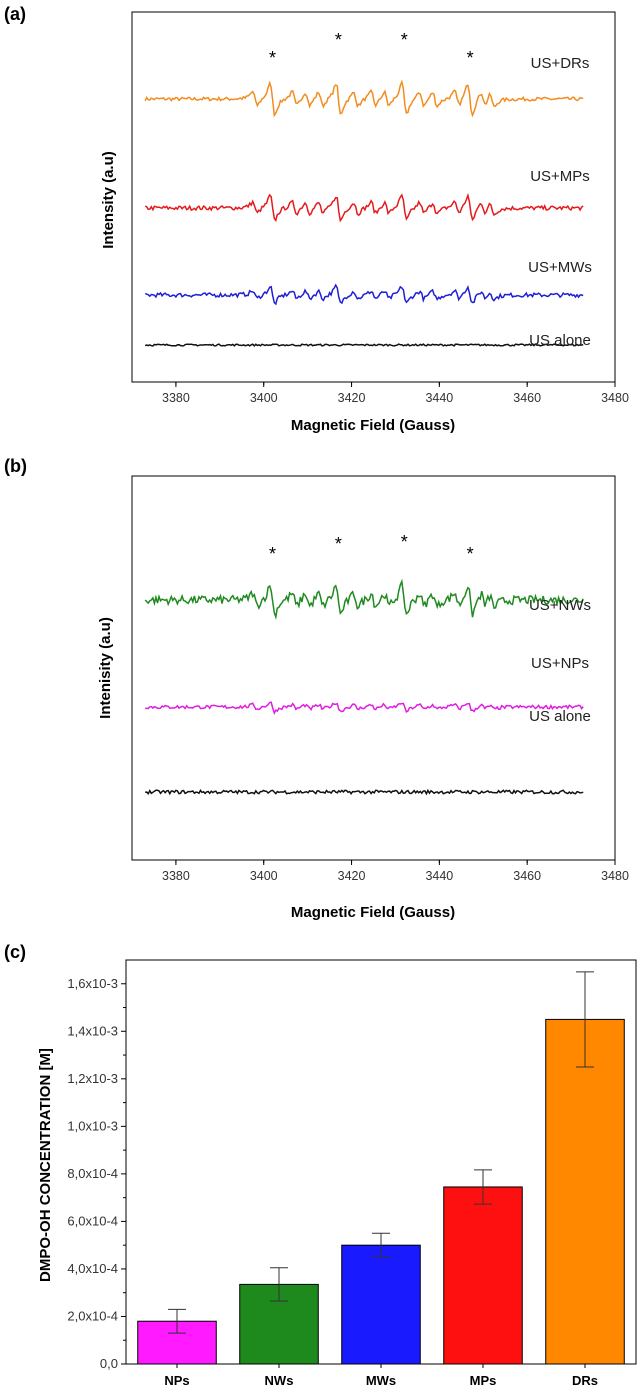 The height and width of the screenshot is (1394, 641). I want to click on y-tick-label: 8,0x10-4, so click(92, 1173).